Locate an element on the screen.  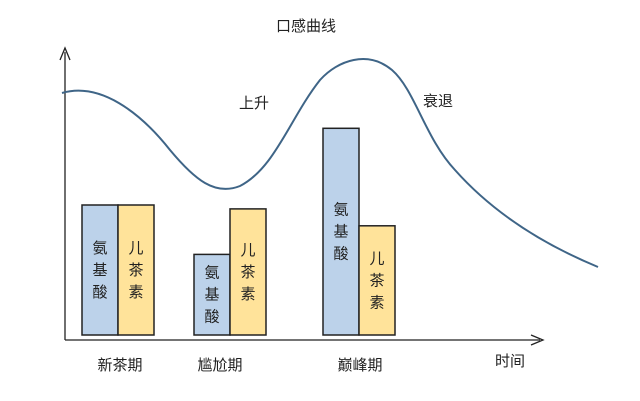
bar-label-amino-acid-new-tea: 氨基酸 is located at coordinates (99, 270).